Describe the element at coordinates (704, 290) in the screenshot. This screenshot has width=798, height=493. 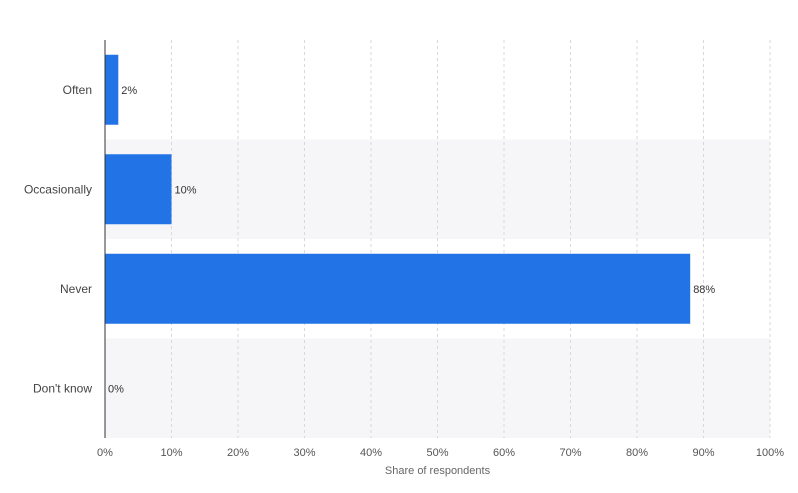
I see `value-label: 88%` at that location.